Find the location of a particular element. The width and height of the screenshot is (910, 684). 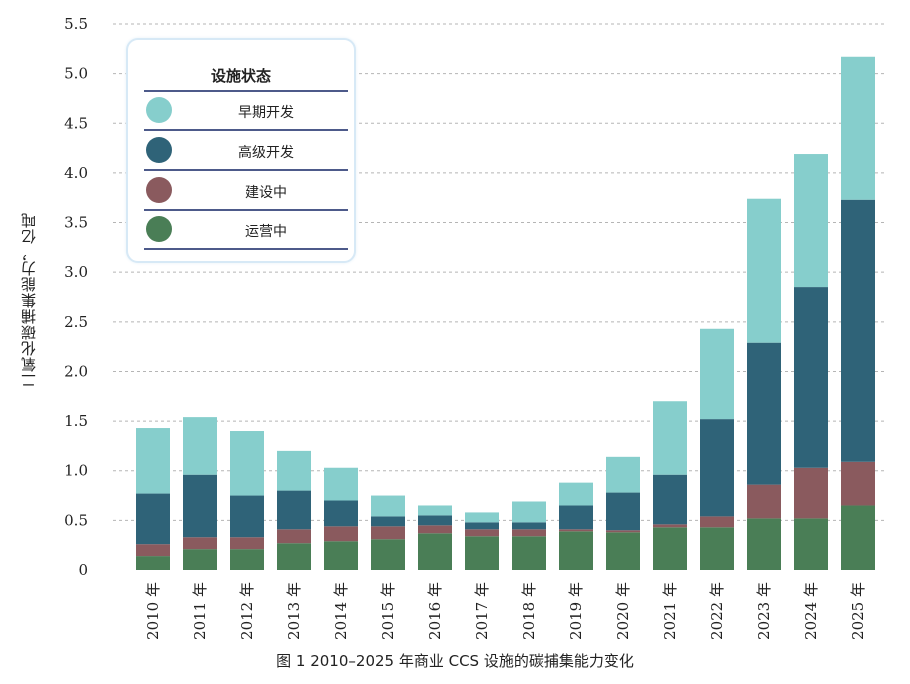

y-tick-label: 3.0 is located at coordinates (76, 272).